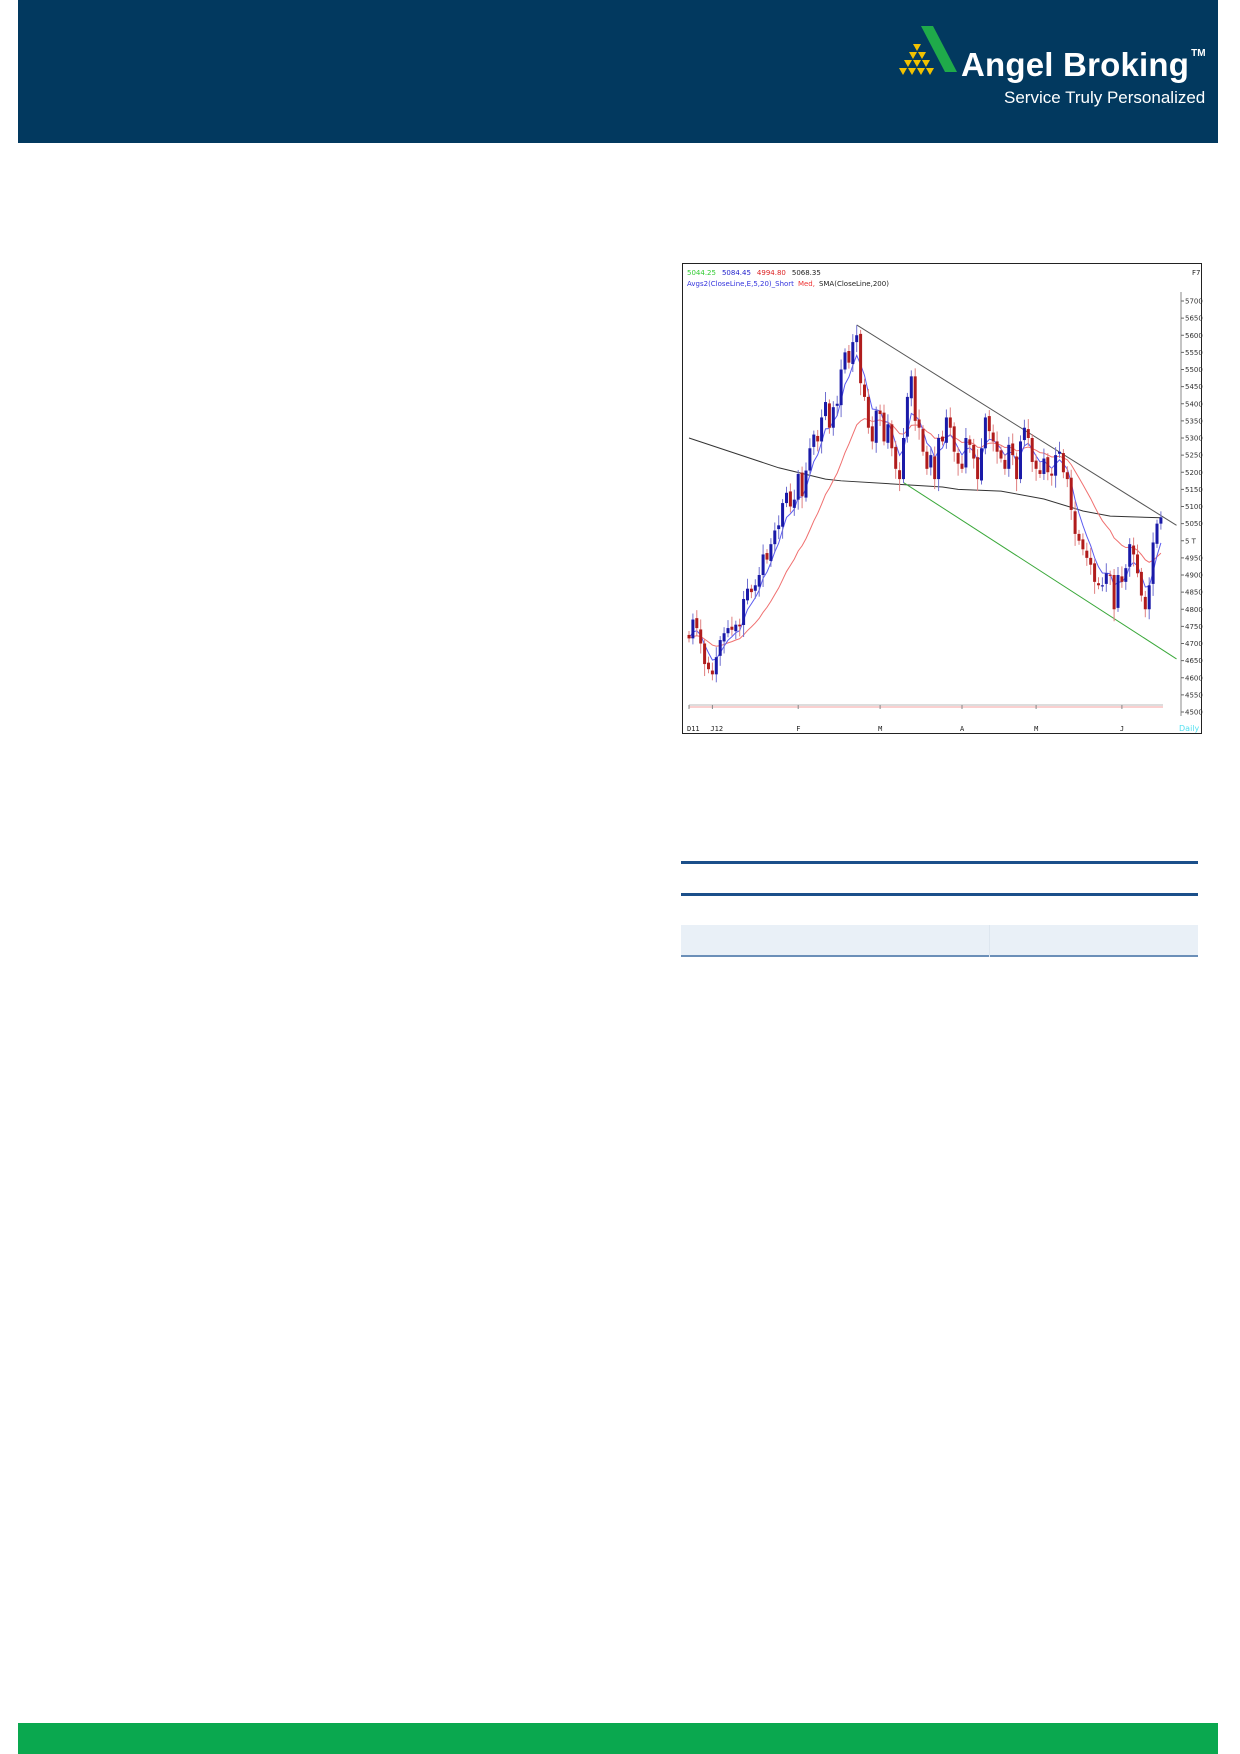  I want to click on table-column-divider, so click(989, 941).